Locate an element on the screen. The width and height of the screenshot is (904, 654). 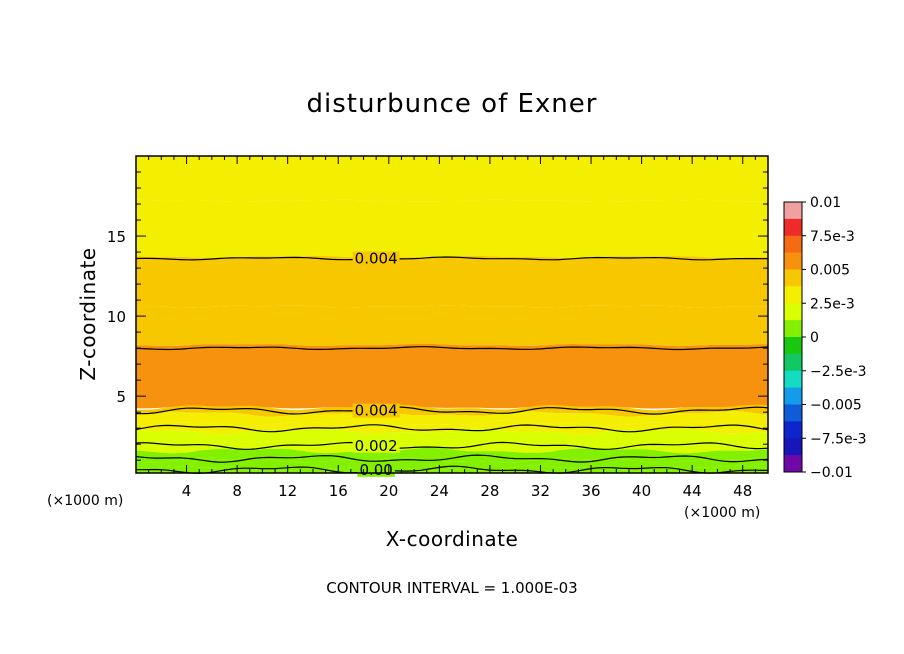
colorbar-tick-label: −2.5e-3 is located at coordinates (838, 372).